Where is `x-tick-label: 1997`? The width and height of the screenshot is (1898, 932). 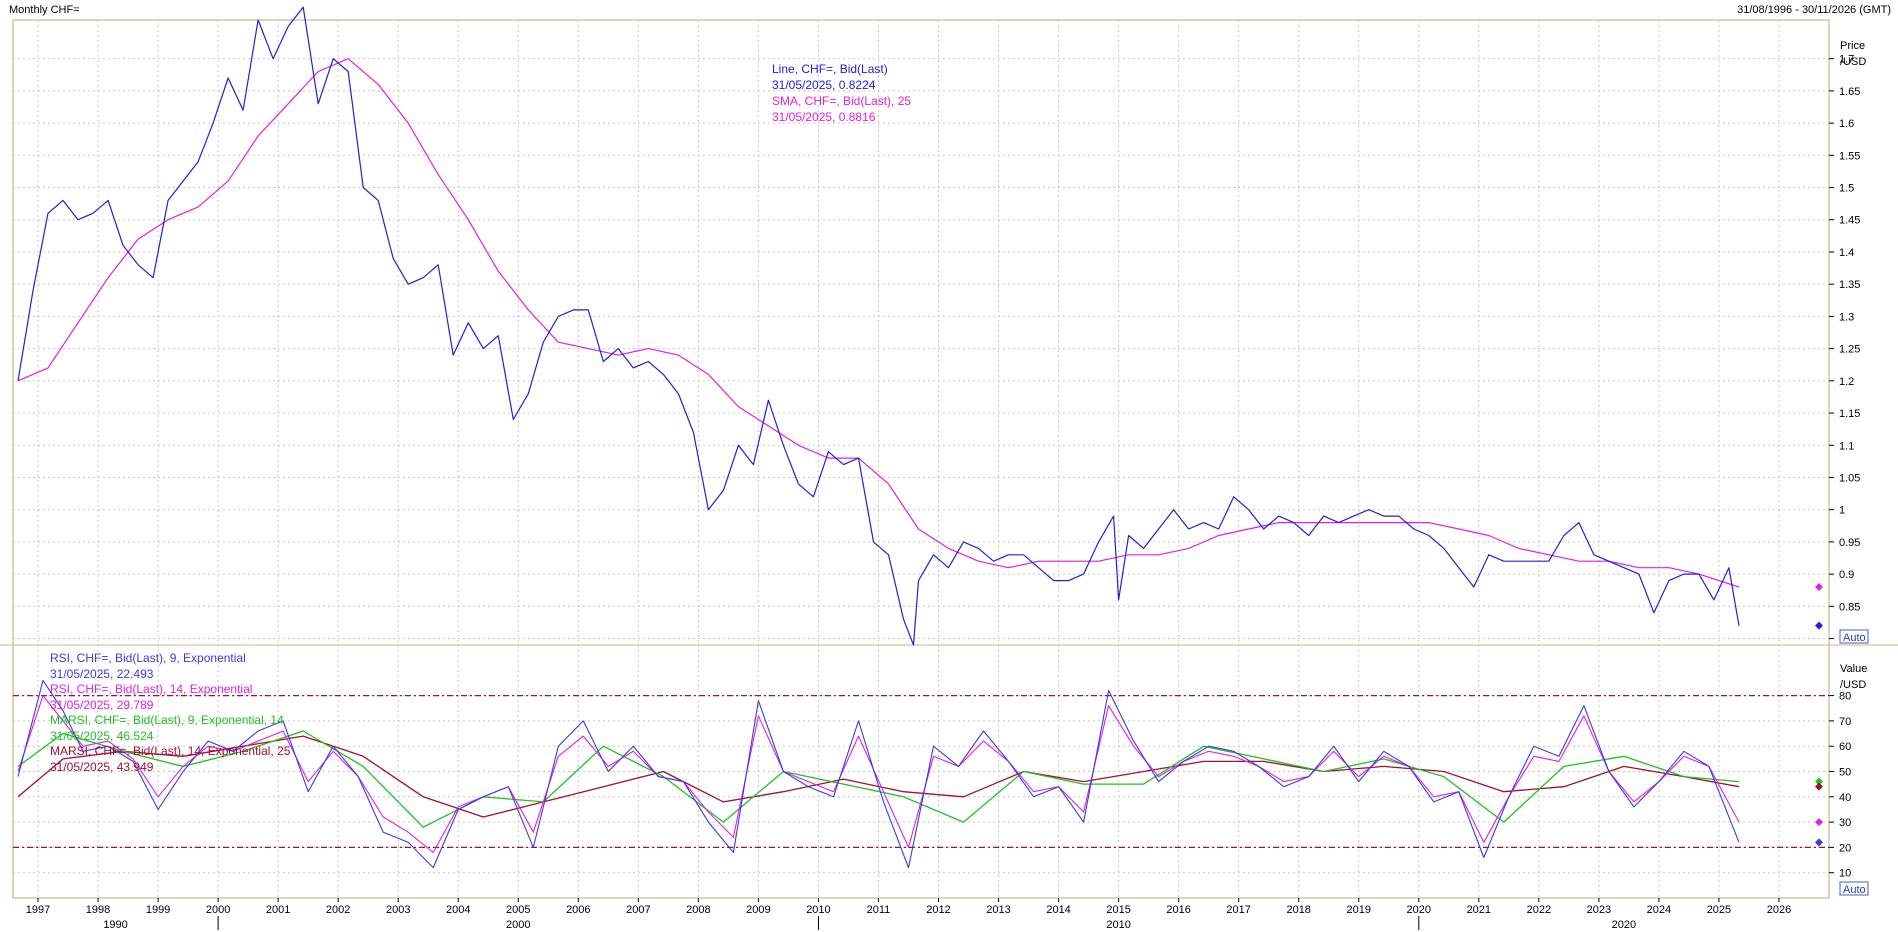 x-tick-label: 1997 is located at coordinates (38, 910).